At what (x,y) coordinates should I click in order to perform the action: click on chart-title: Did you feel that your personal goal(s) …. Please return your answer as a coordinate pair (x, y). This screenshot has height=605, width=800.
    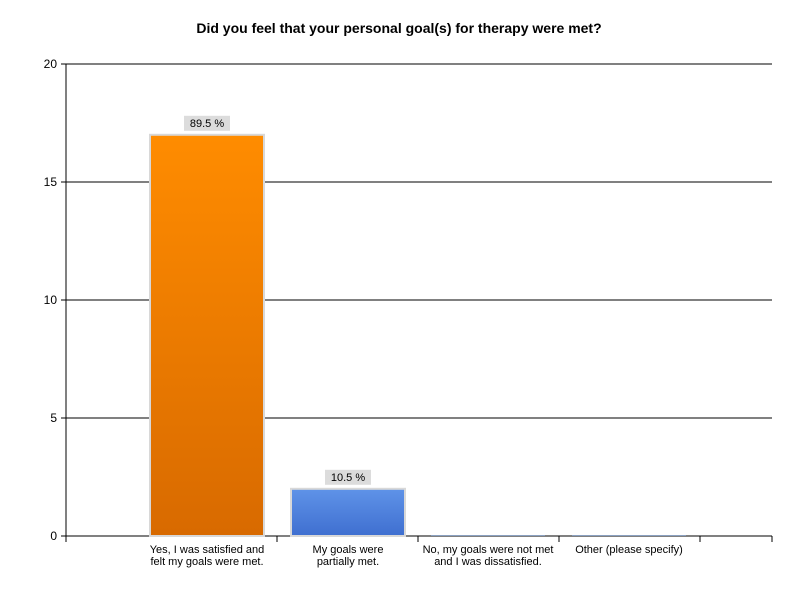
    Looking at the image, I should click on (398, 28).